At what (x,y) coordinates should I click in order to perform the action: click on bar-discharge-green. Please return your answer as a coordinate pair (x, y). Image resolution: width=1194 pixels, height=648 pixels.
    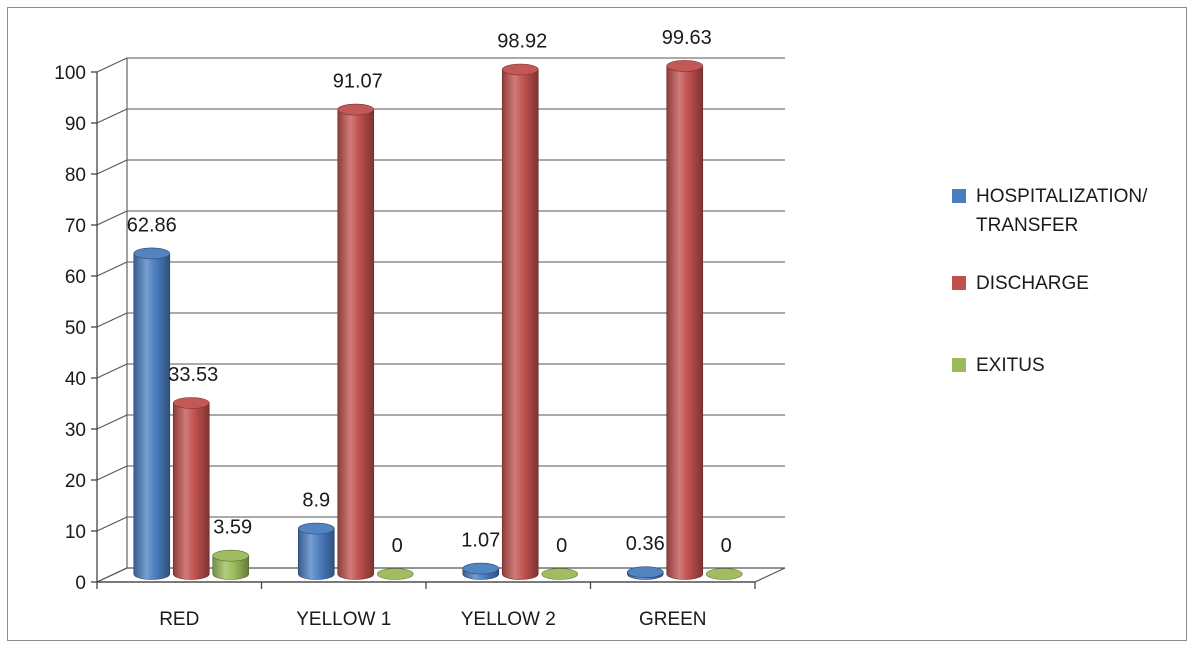
    Looking at the image, I should click on (685, 320).